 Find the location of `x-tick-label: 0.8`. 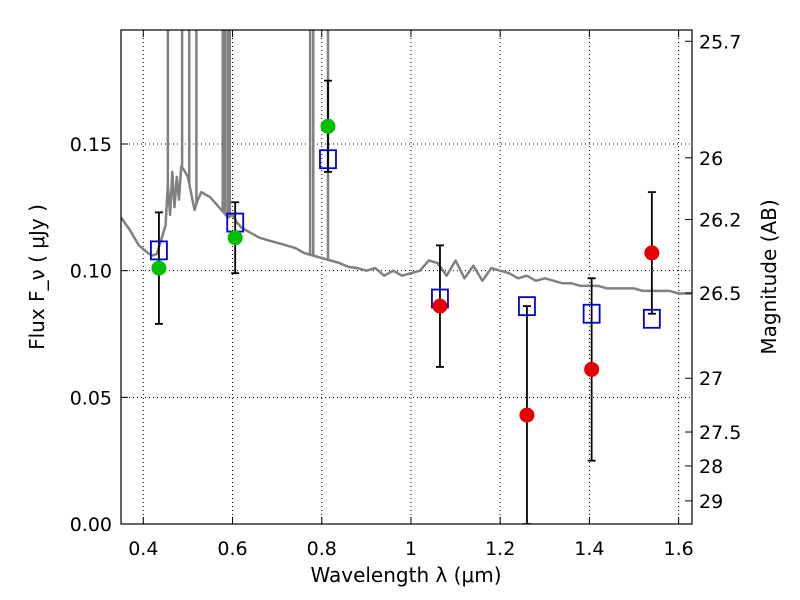

x-tick-label: 0.8 is located at coordinates (322, 549).